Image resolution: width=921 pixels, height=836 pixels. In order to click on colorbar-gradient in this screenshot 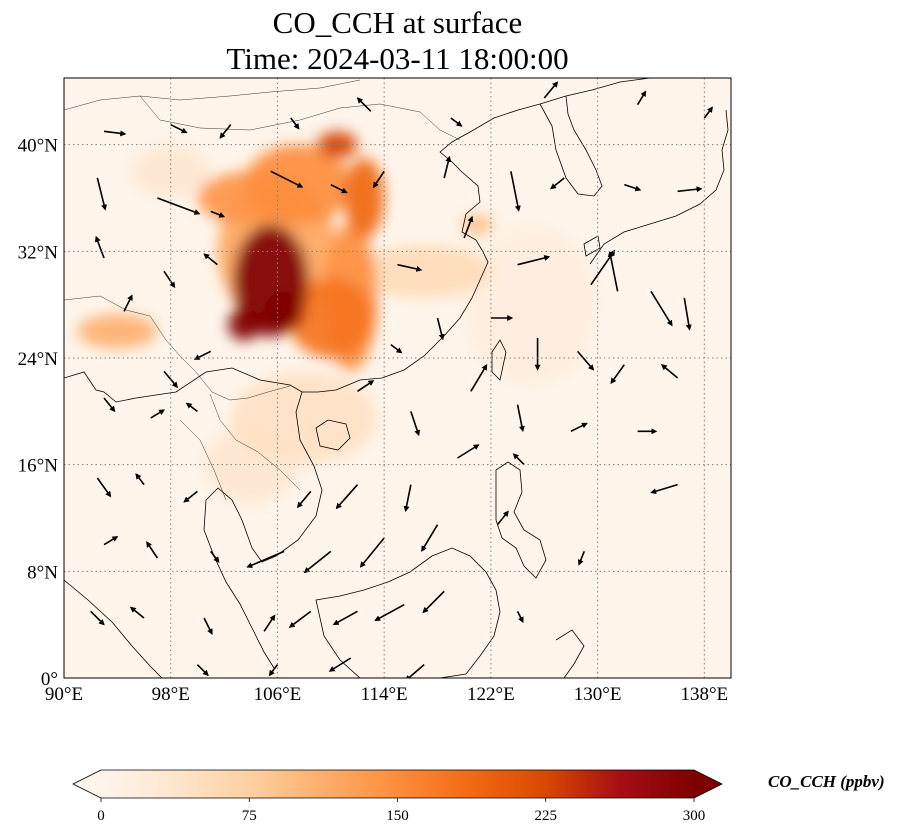, I will do `click(397, 784)`.